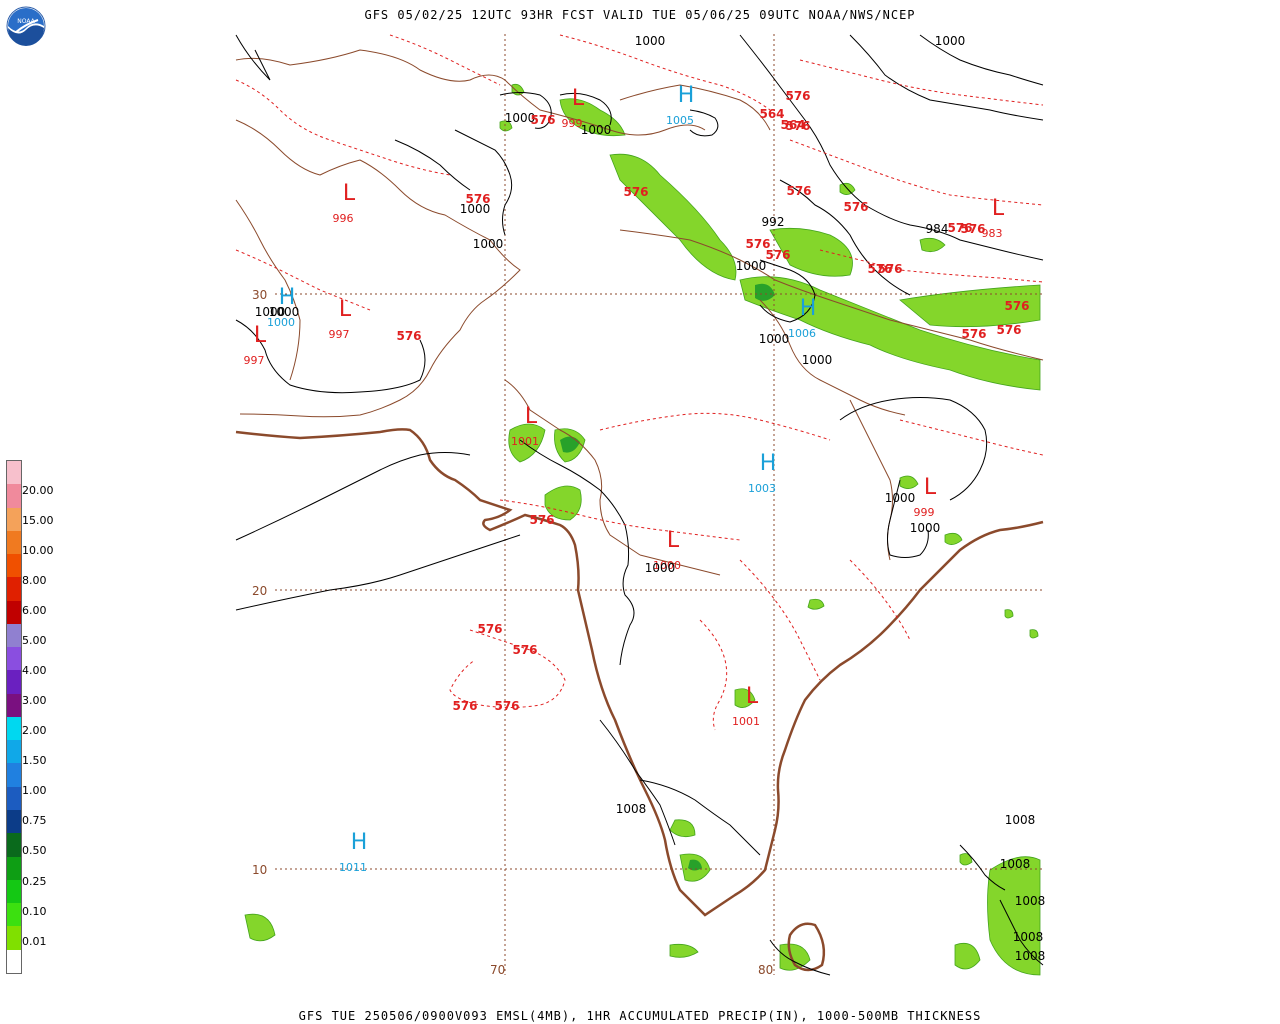 The height and width of the screenshot is (1024, 1280). I want to click on legend-label: 0.25, so click(34, 881).